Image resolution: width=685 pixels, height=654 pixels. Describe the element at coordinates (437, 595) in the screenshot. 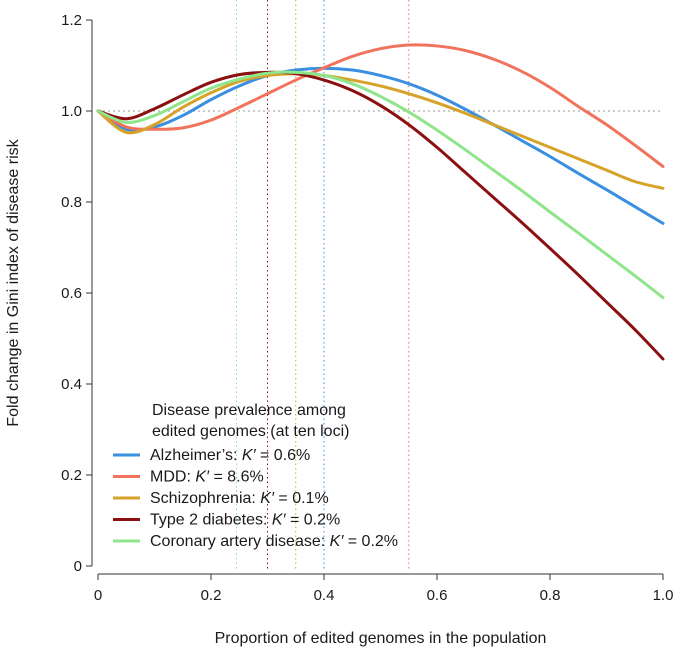

I see `x-tick-label: 0.6` at that location.